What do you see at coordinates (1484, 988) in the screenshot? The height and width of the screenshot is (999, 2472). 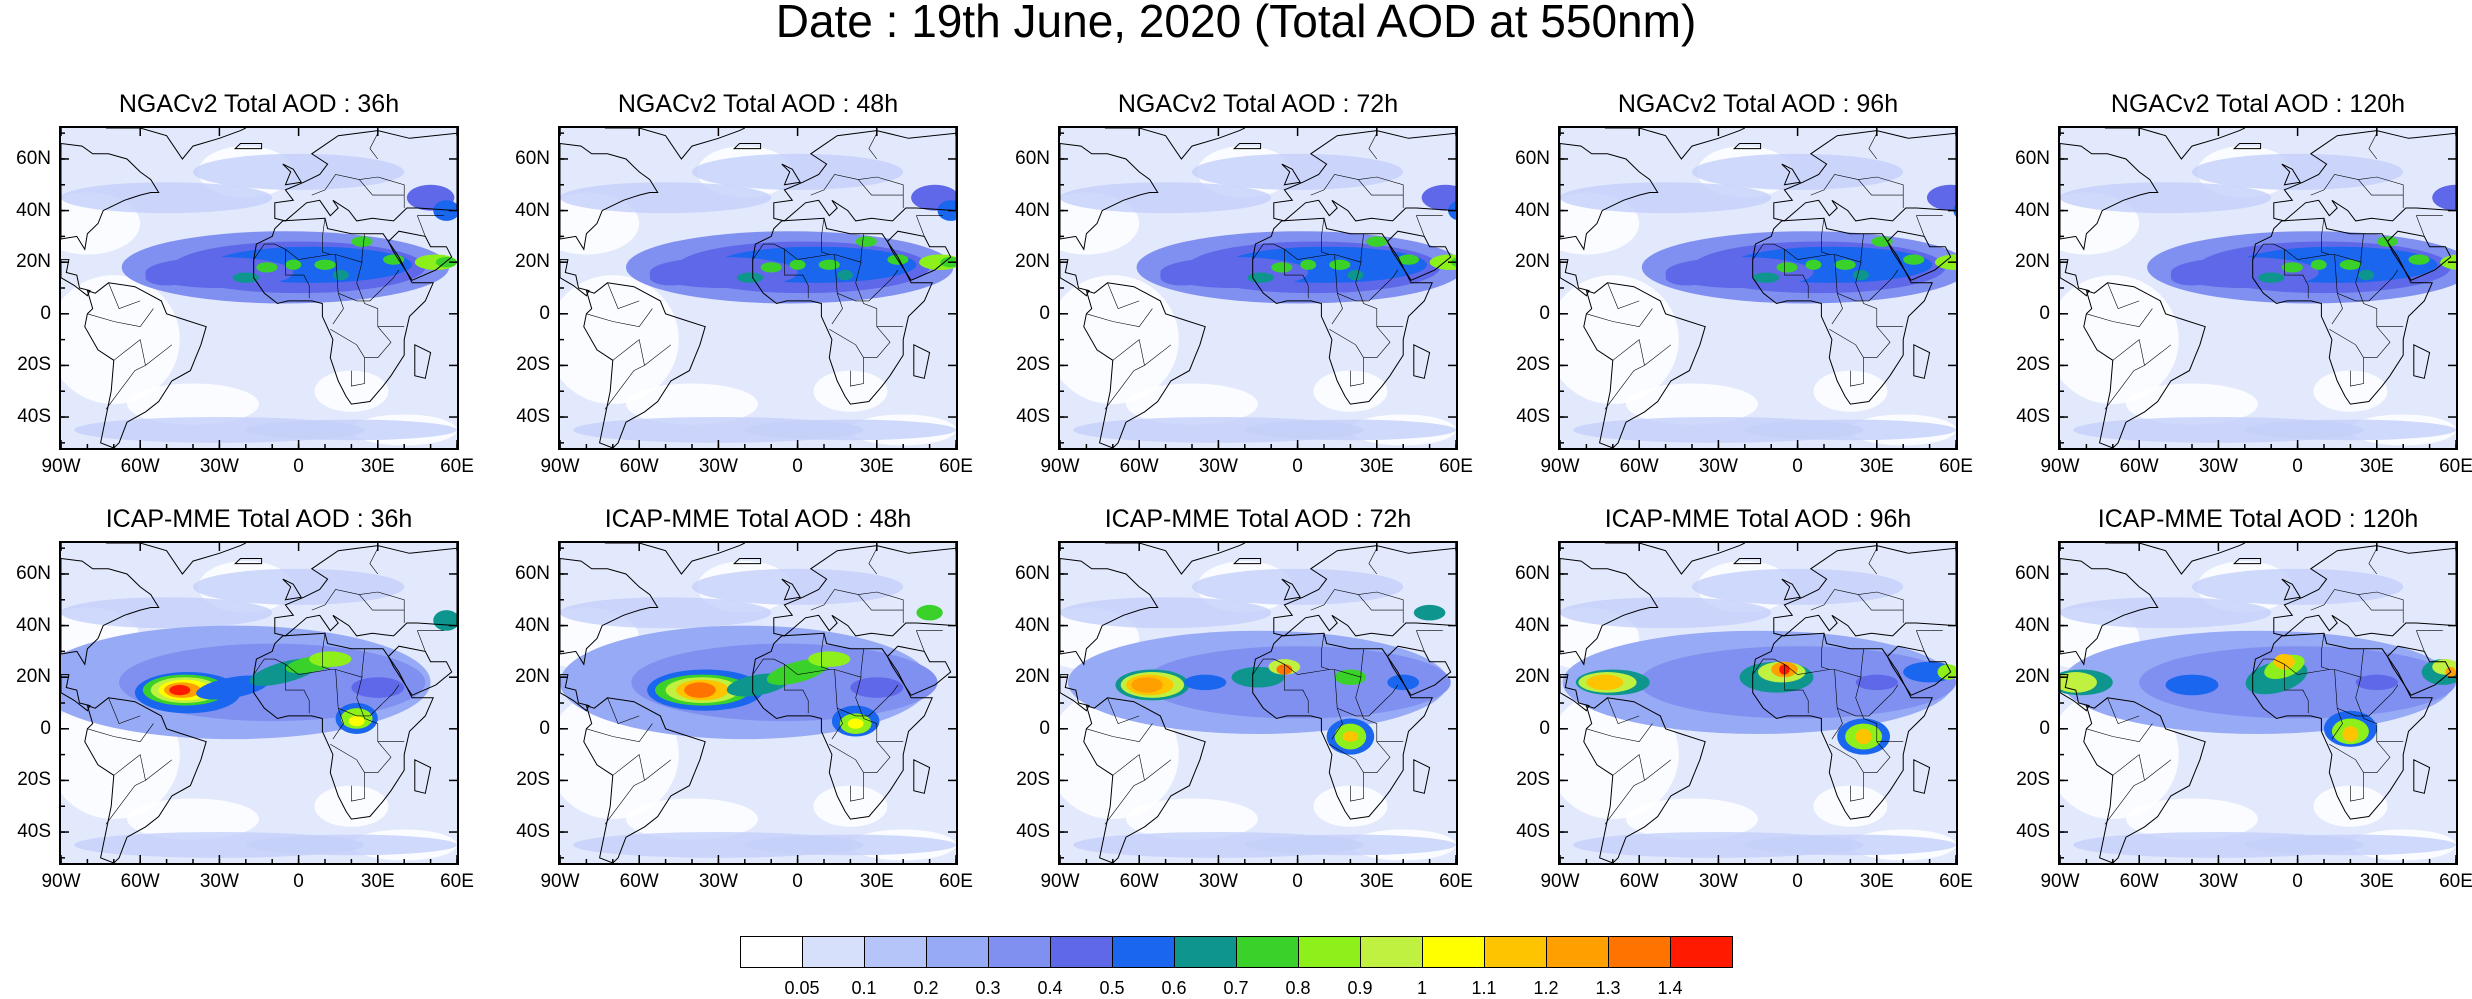 I see `colorbar-label: 1.1` at bounding box center [1484, 988].